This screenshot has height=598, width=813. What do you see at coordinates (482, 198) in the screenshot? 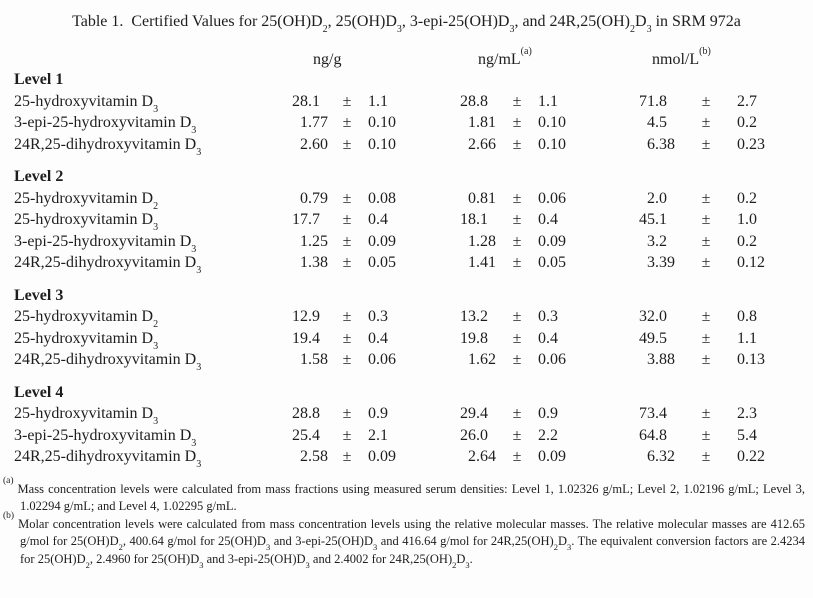
I see `value-ng-mL: 0.81` at bounding box center [482, 198].